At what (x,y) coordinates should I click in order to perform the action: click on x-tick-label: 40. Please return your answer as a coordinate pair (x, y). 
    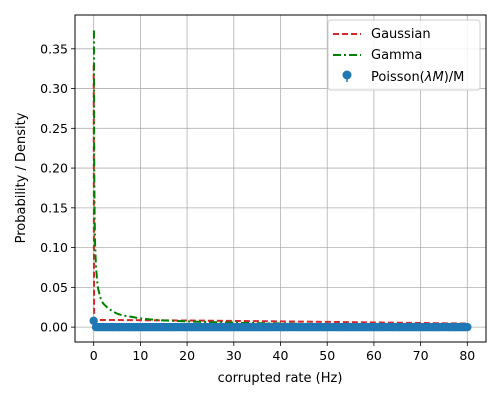
    Looking at the image, I should click on (281, 355).